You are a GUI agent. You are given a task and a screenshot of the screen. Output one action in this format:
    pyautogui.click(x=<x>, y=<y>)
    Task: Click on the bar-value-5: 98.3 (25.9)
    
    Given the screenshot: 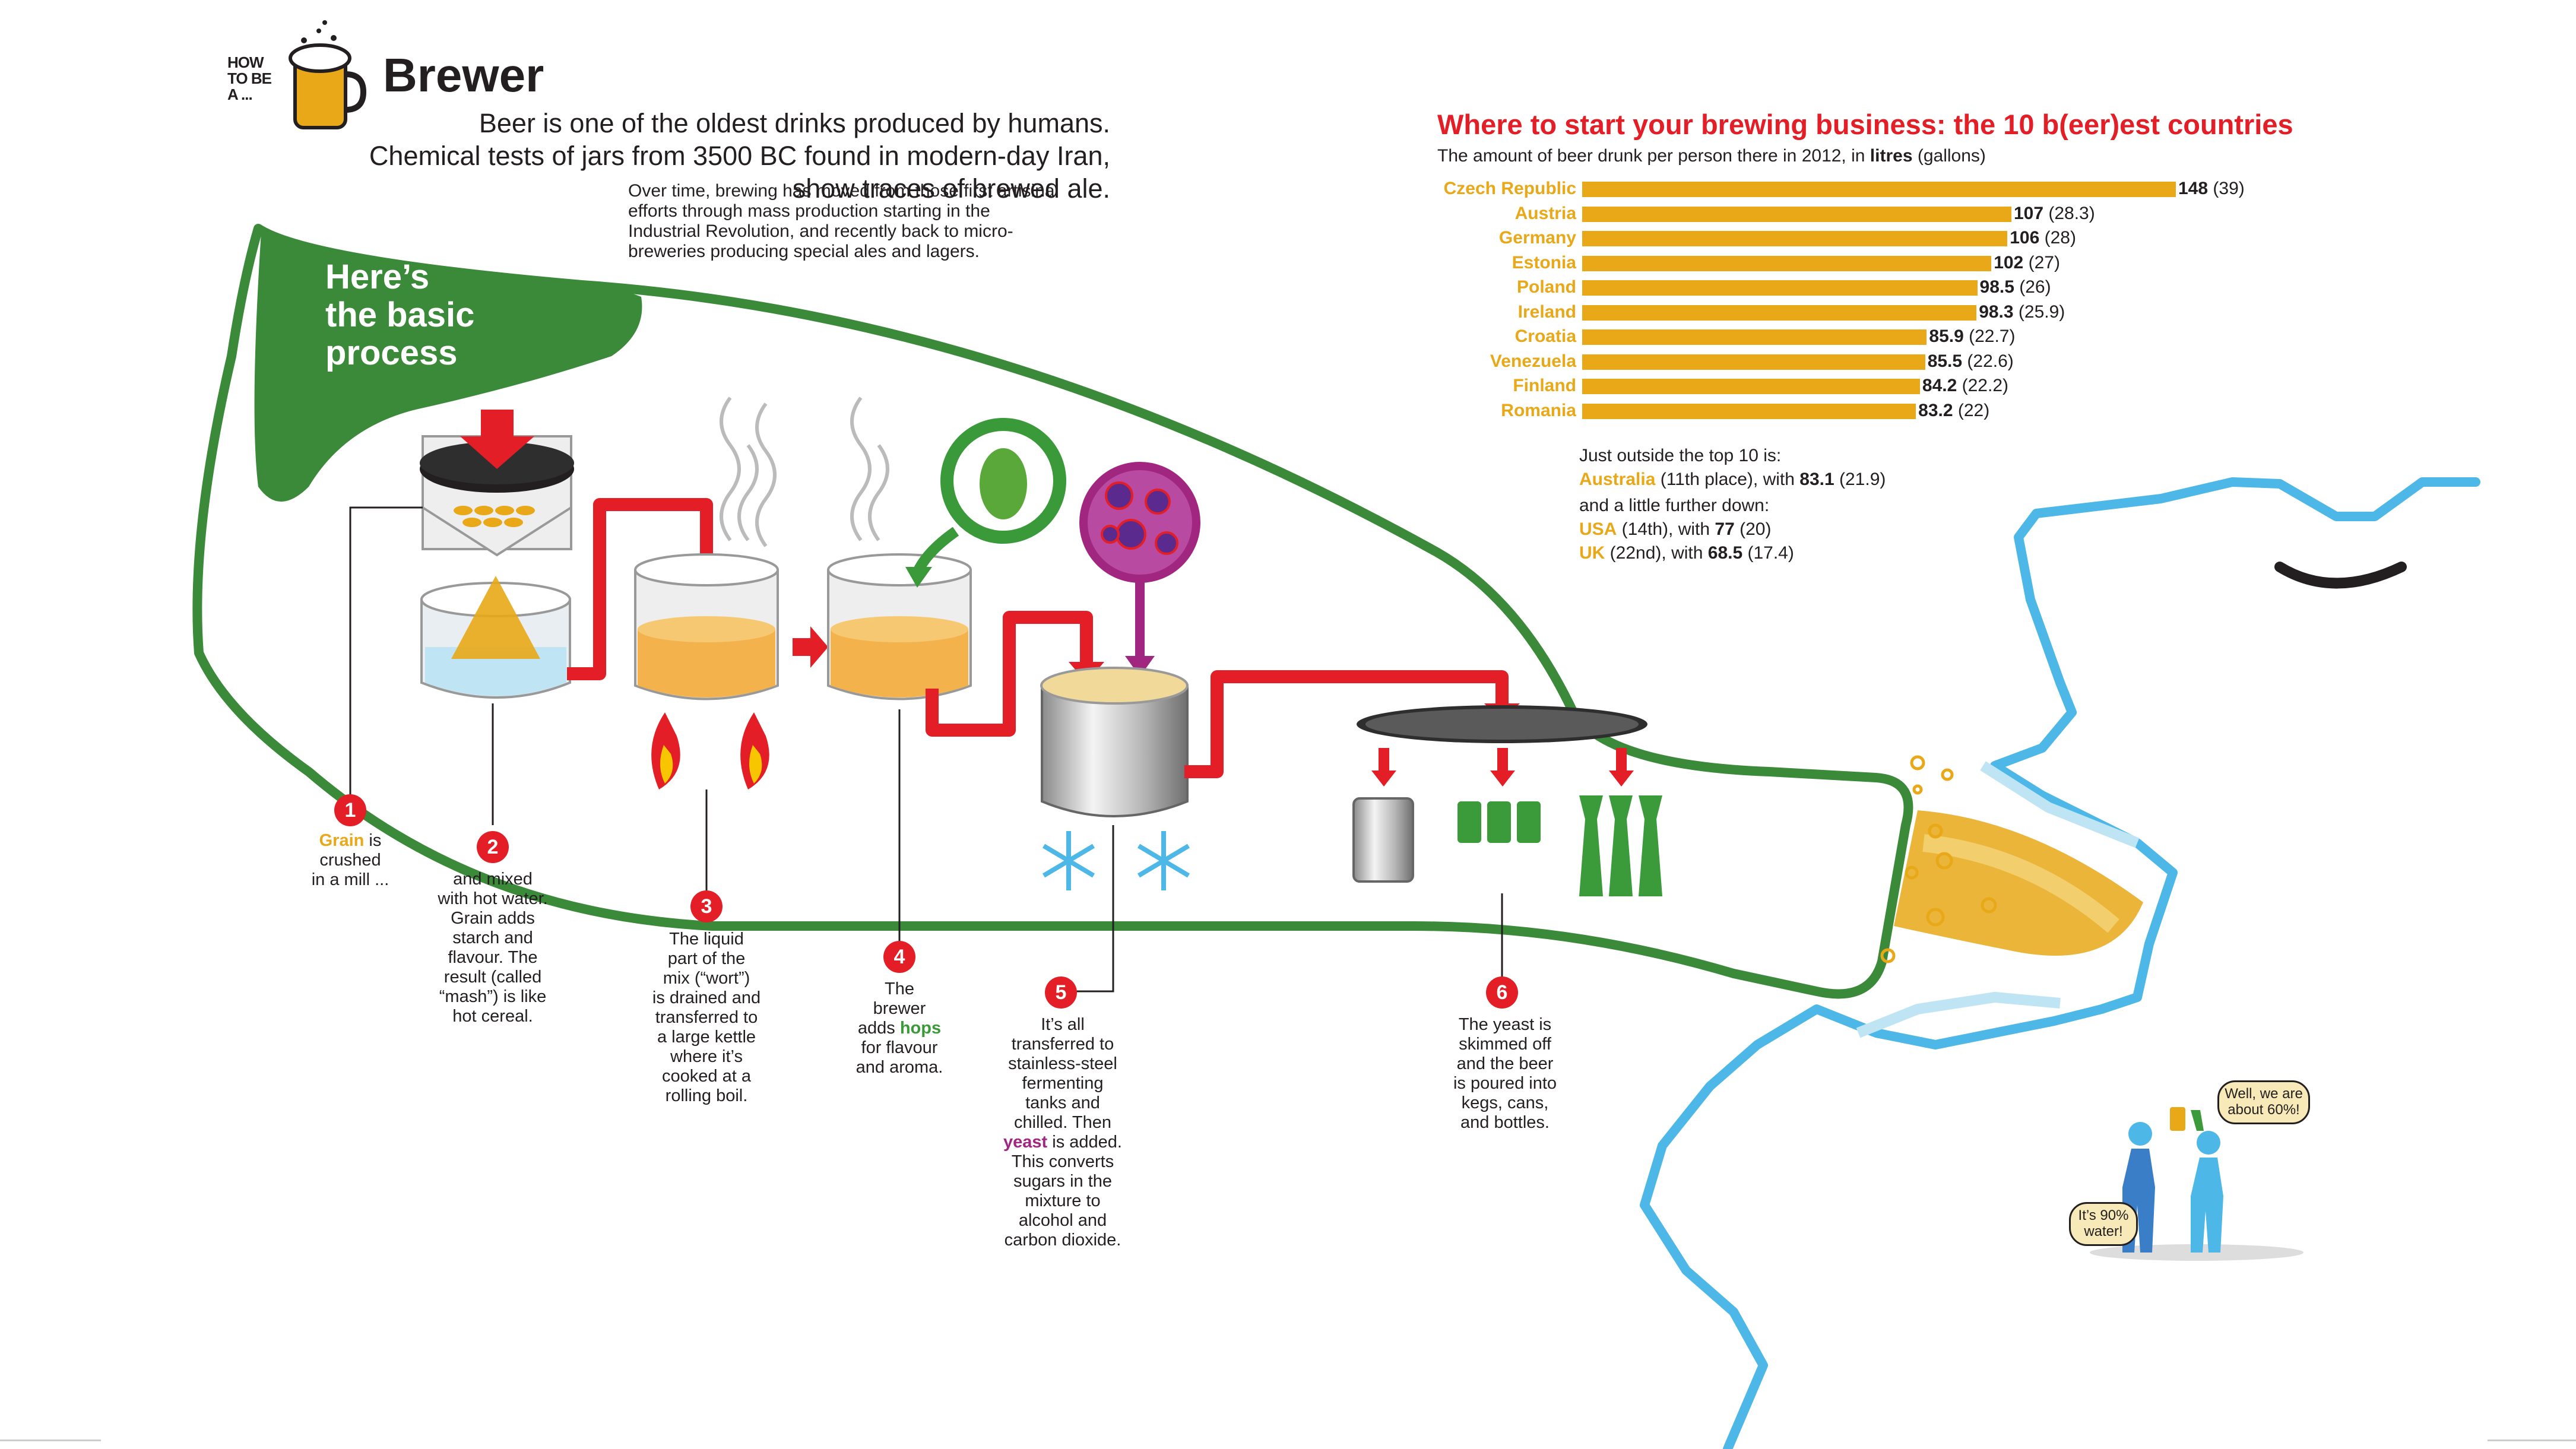 What is the action you would take?
    pyautogui.click(x=2022, y=313)
    